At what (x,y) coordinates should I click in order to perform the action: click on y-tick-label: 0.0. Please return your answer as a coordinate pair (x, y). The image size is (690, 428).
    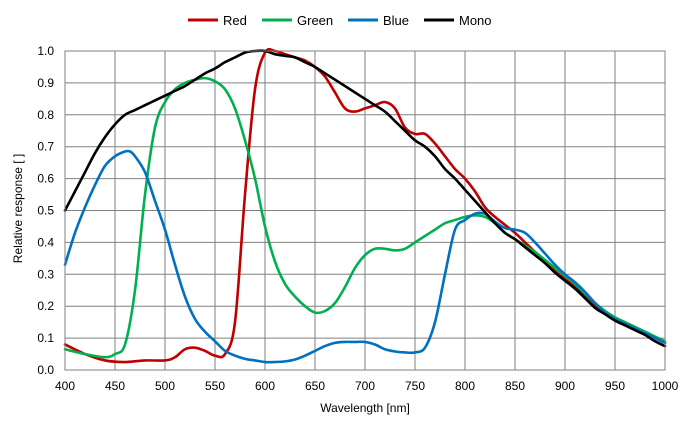
    Looking at the image, I should click on (45, 370).